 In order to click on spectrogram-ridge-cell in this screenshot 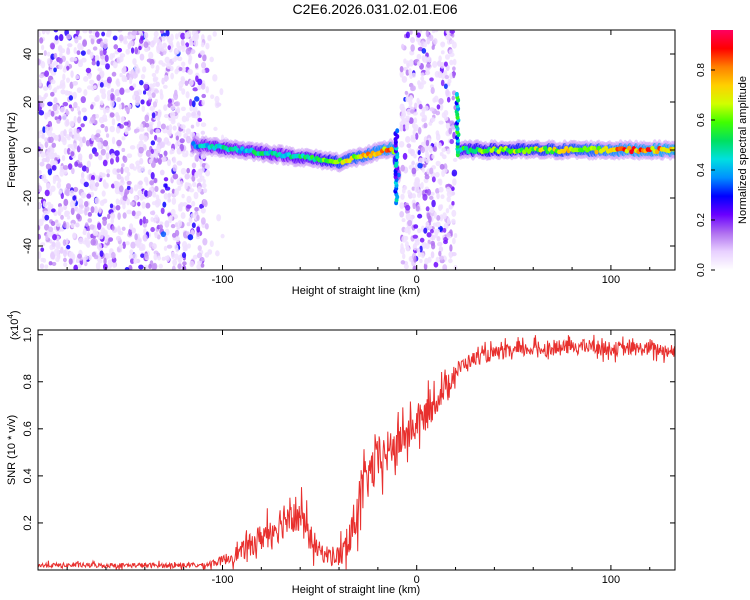, I will do `click(594, 148)`.